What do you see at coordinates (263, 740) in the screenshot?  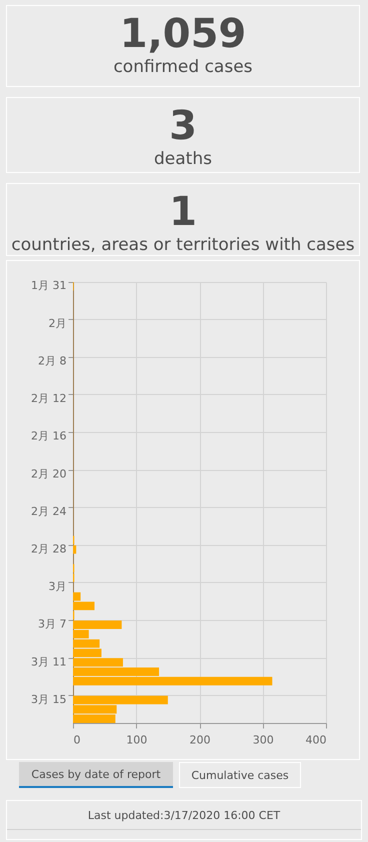 I see `x-tick-label: 300` at bounding box center [263, 740].